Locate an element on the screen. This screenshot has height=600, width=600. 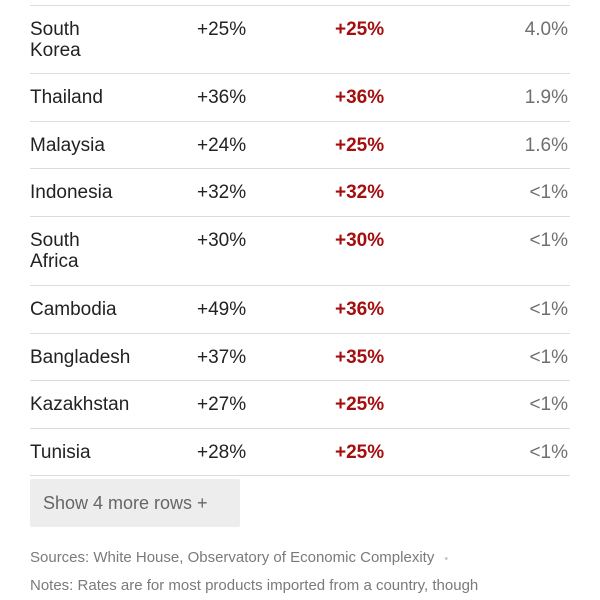
rate-cell: +32% is located at coordinates (222, 192).